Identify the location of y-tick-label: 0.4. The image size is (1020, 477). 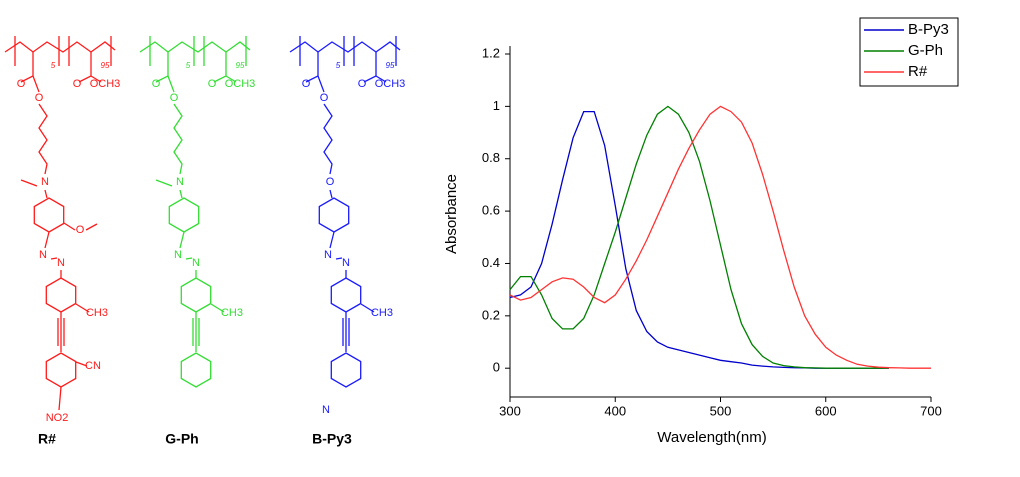
(491, 262).